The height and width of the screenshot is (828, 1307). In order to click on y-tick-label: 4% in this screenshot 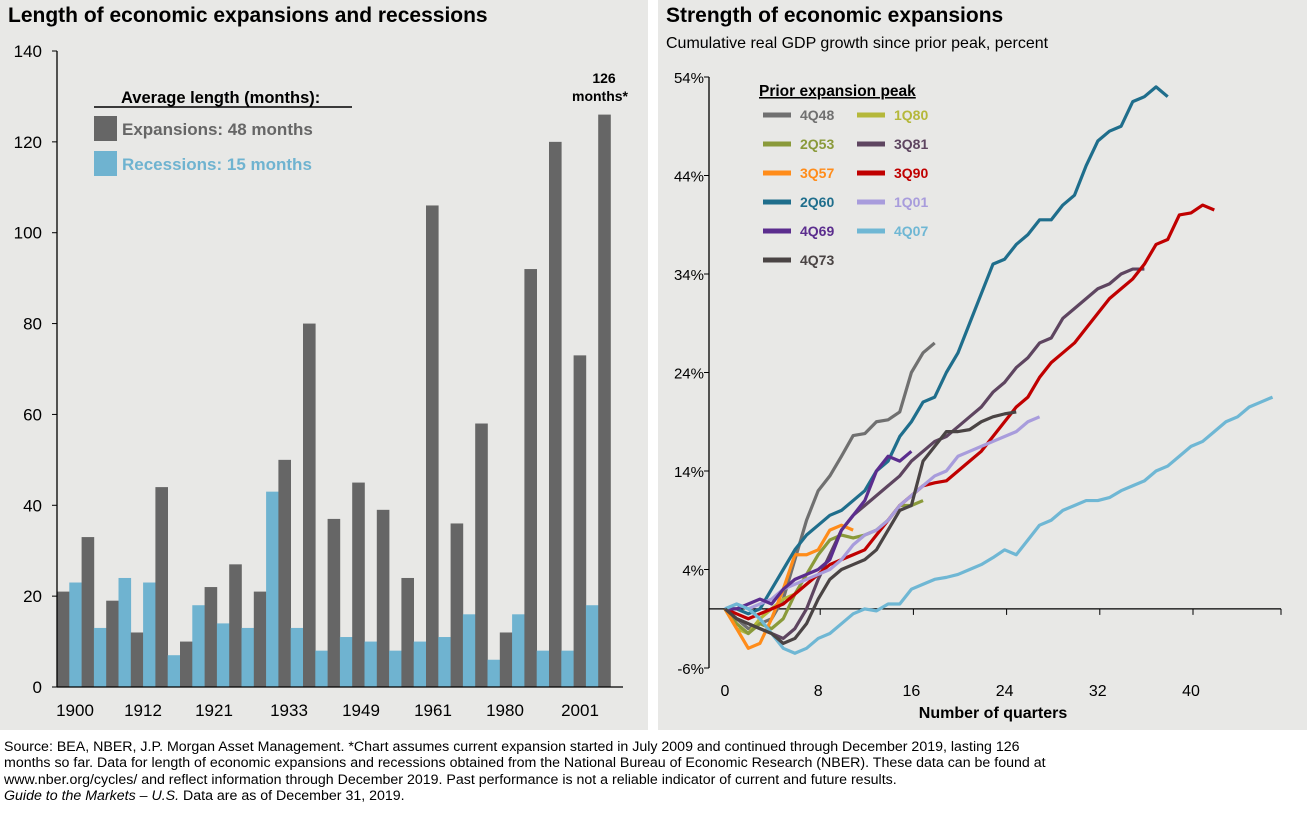, I will do `click(693, 571)`.